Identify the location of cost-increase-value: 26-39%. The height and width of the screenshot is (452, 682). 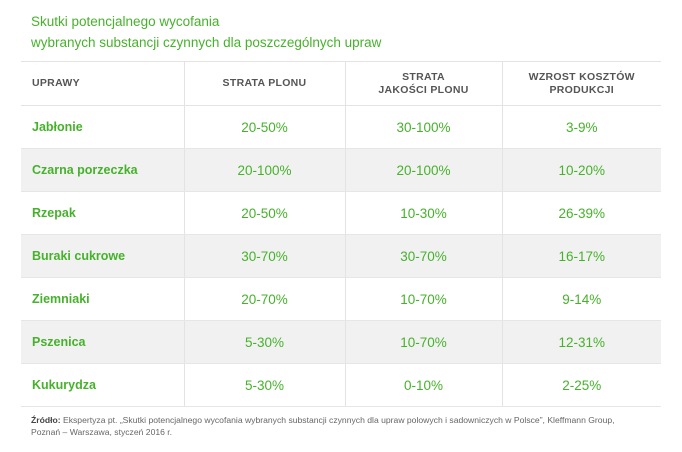
(581, 213).